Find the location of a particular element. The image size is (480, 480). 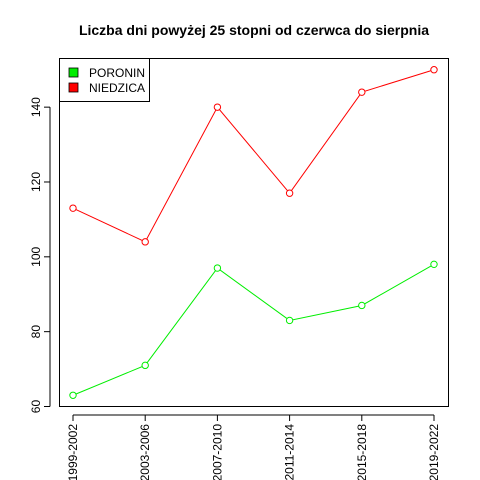

y-tick-label: 140 is located at coordinates (36, 107).